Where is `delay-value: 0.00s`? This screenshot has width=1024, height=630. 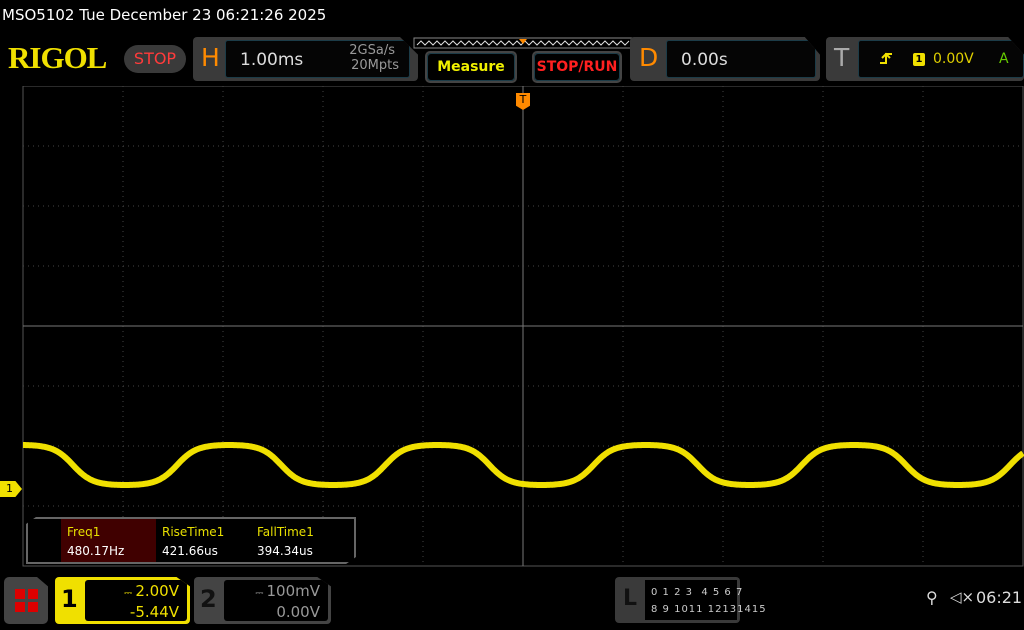 delay-value: 0.00s is located at coordinates (704, 60).